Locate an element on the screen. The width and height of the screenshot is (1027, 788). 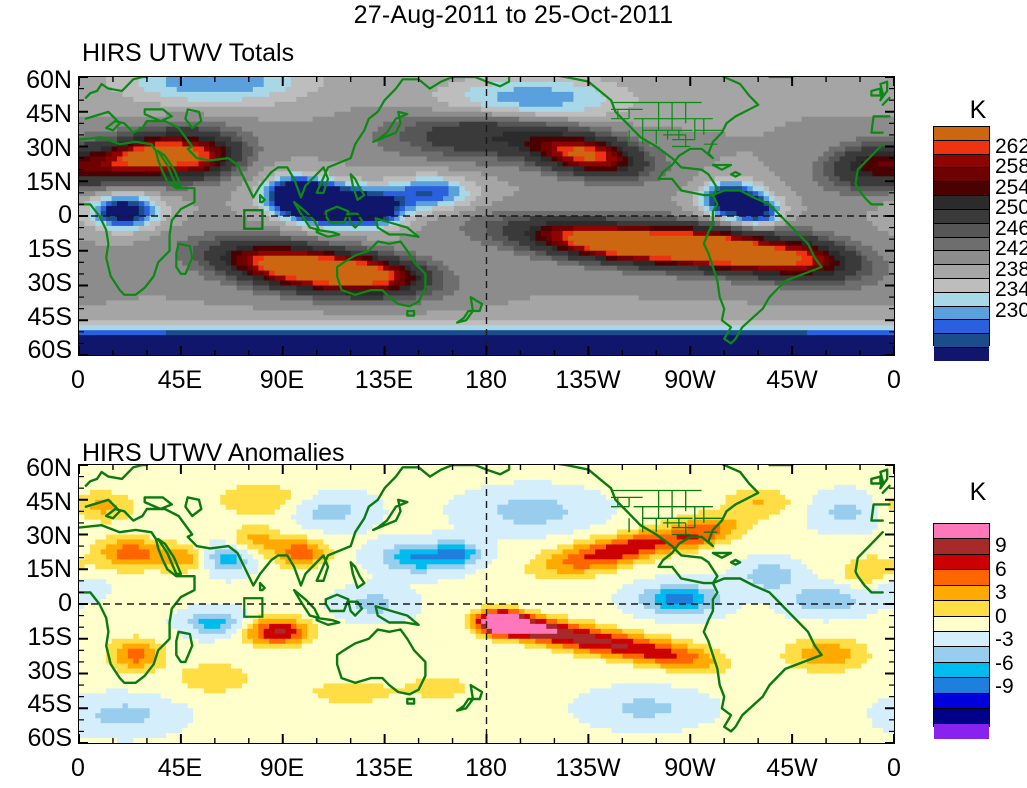
x-tick-135e-totals: 135E is located at coordinates (384, 380).